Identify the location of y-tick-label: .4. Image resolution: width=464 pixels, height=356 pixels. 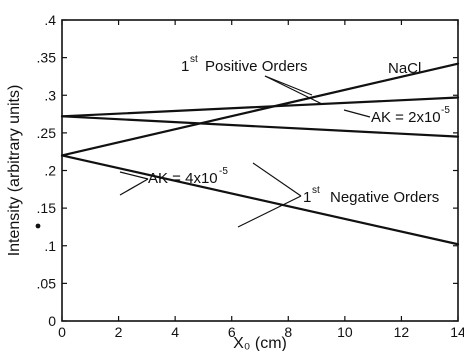
(50, 20).